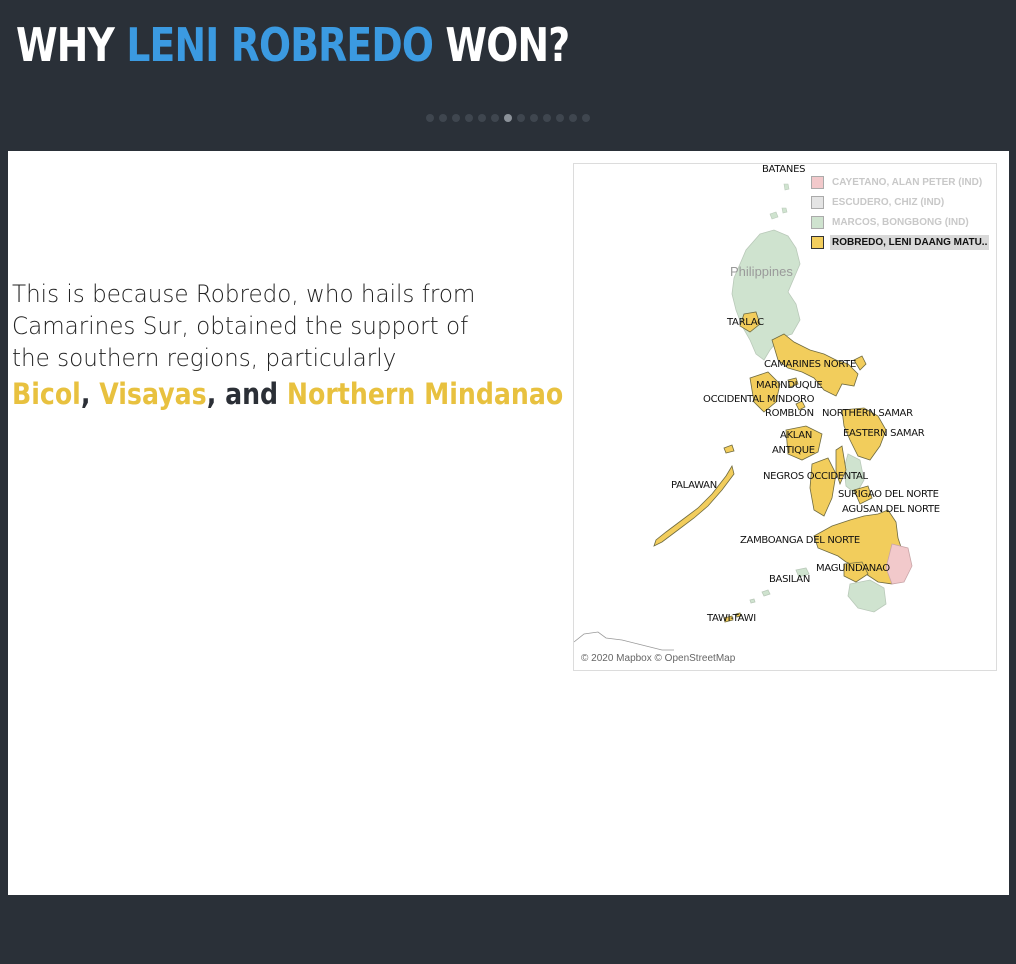 The image size is (1016, 964). What do you see at coordinates (765, 392) in the screenshot?
I see `mindoro-island` at bounding box center [765, 392].